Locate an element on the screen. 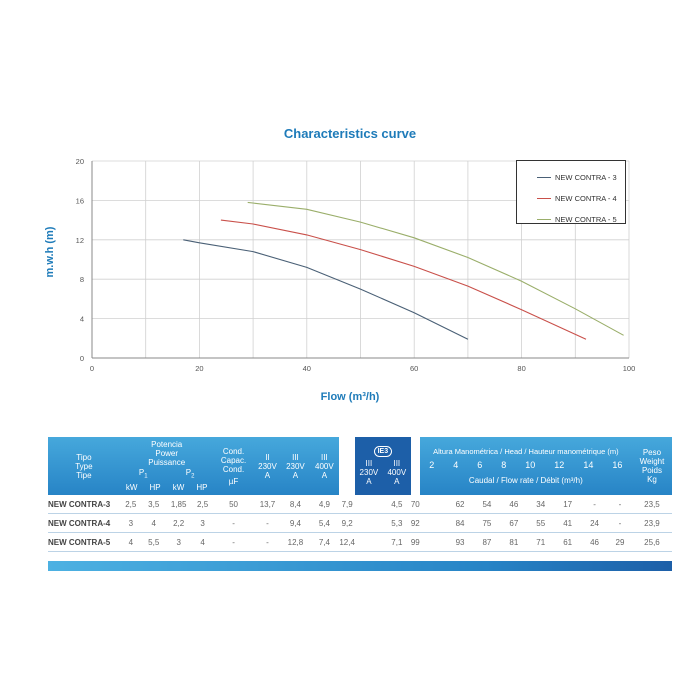  y-tick-label: 4 is located at coordinates (82, 319).